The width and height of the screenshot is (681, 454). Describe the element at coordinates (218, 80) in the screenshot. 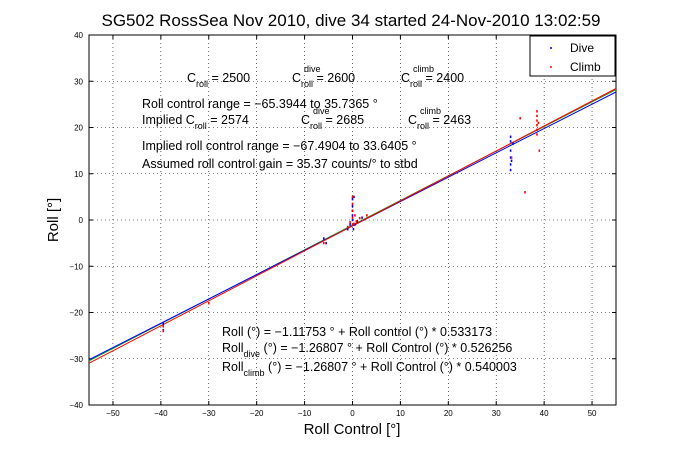

I see `annotation-c-roll: Croll = 2500` at that location.